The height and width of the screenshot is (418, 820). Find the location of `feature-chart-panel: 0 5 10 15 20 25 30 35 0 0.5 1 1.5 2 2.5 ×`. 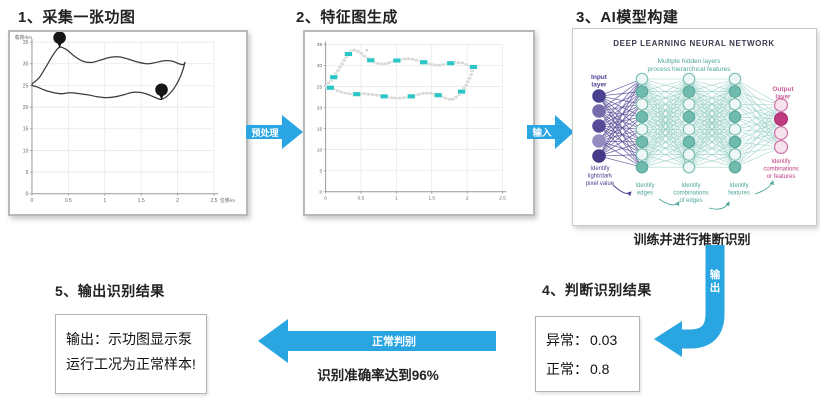

feature-chart-panel: 0 5 10 15 20 25 30 35 0 0.5 1 1.5 2 2.5 × is located at coordinates (419, 123).